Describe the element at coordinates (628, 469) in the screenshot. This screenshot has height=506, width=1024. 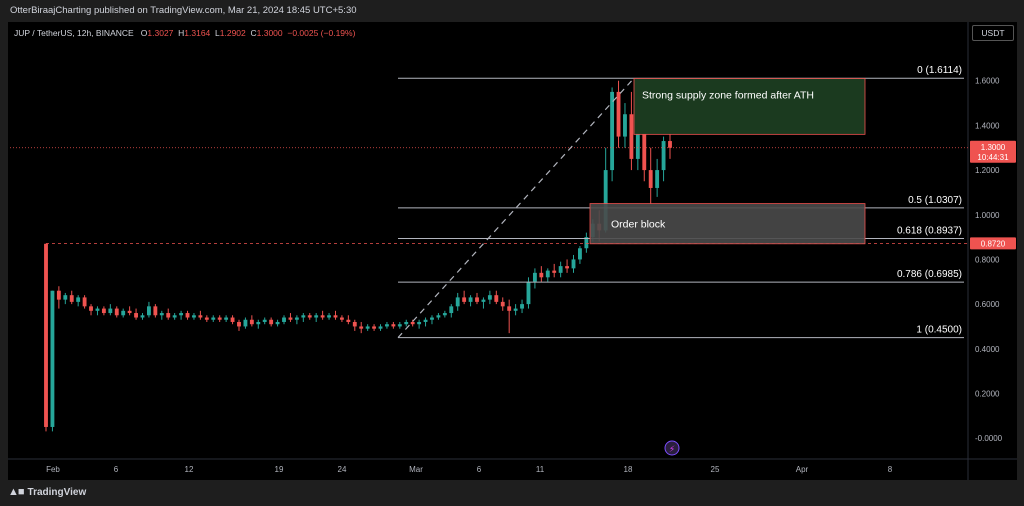
I see `x-tick-label: 18` at that location.